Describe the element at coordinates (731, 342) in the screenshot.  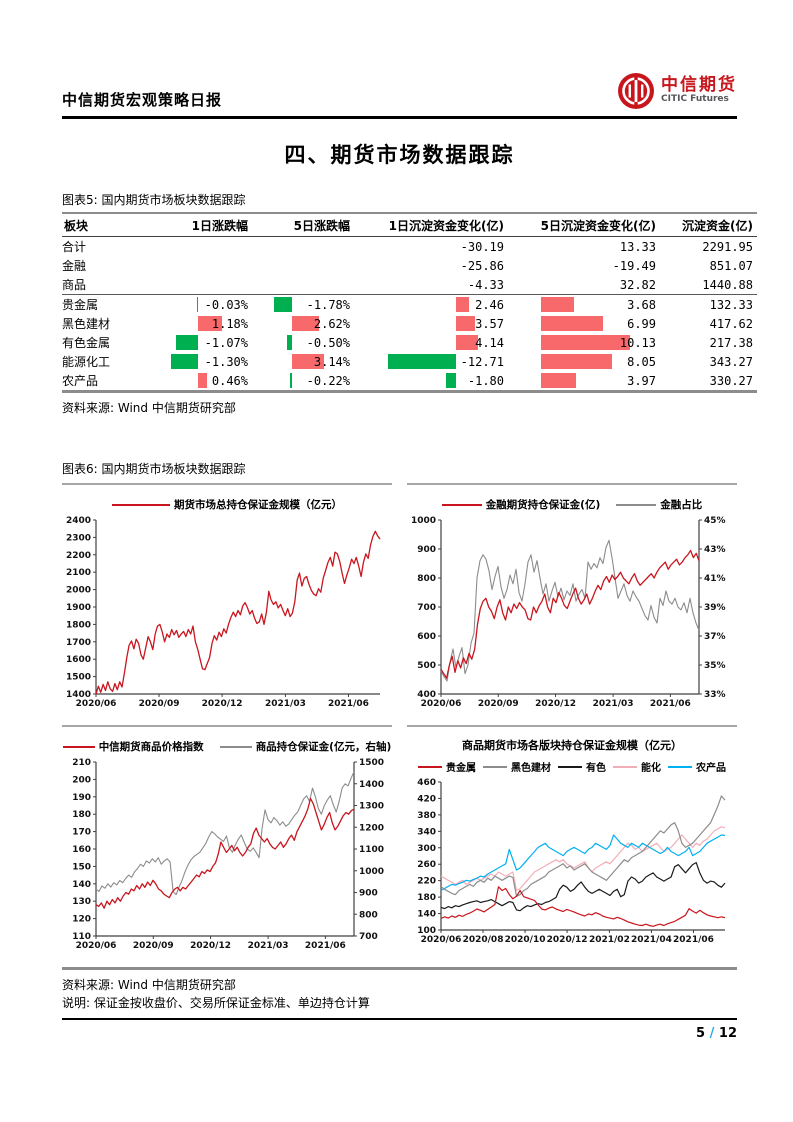
I see `value-cell: 217.38` at that location.